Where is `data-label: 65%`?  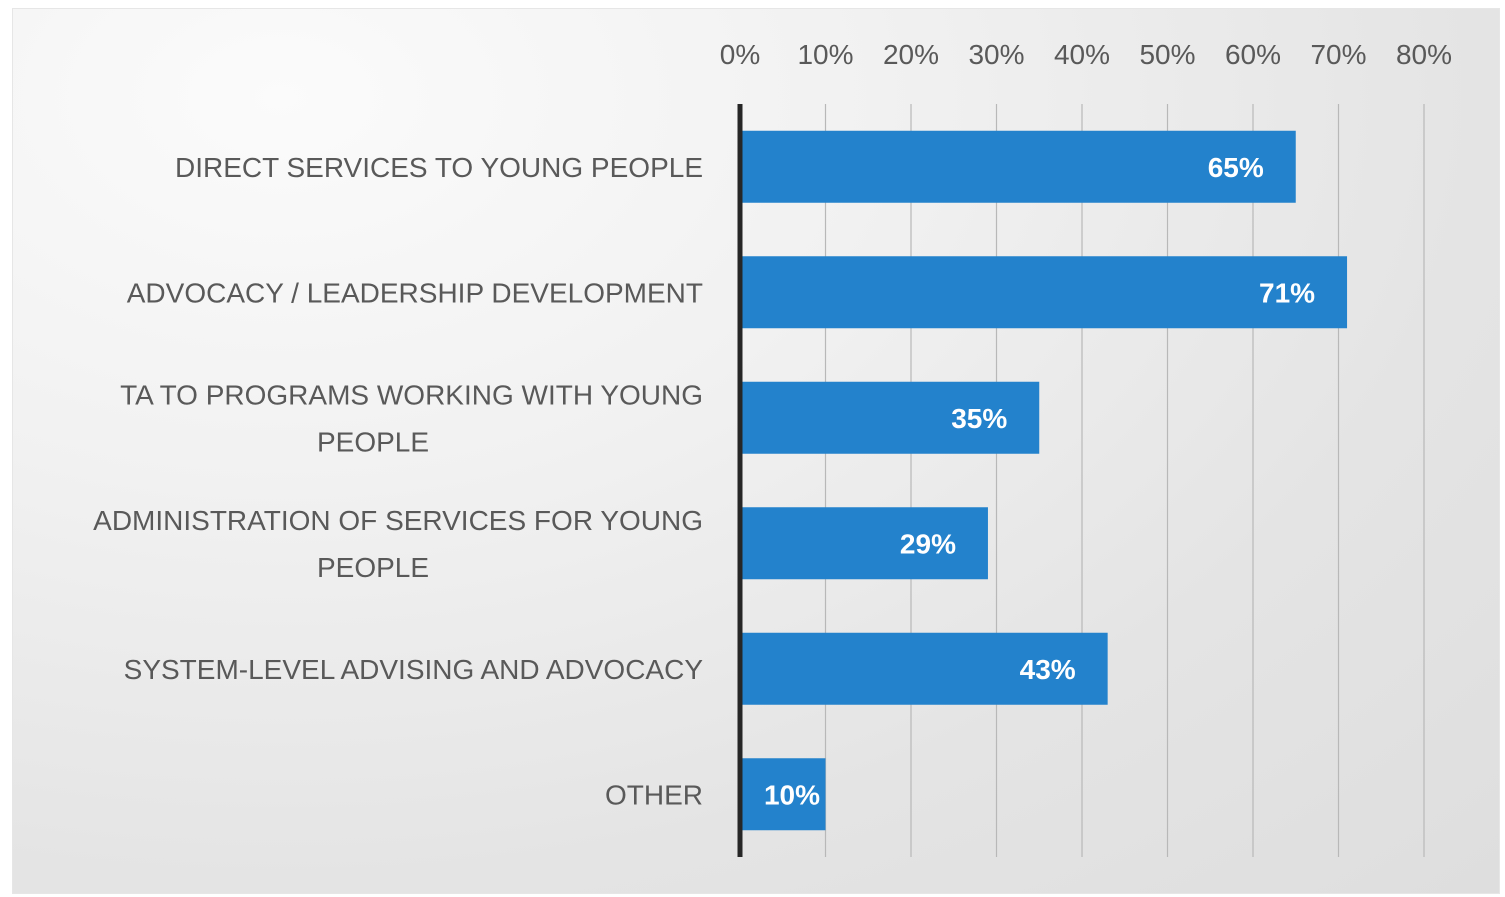 data-label: 65% is located at coordinates (1236, 167).